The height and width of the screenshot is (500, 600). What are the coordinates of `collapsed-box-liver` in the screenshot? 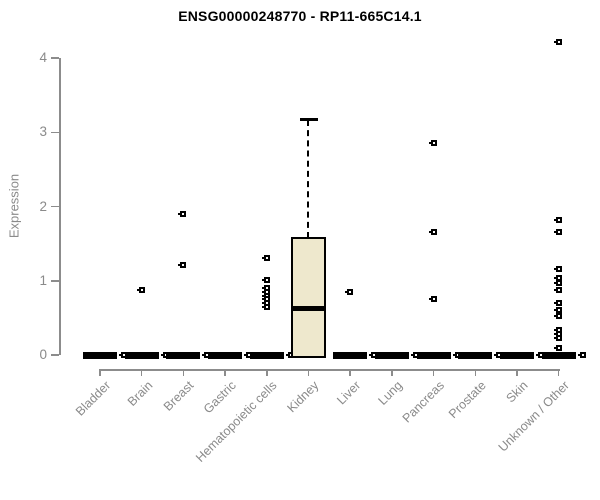 It's located at (350, 355).